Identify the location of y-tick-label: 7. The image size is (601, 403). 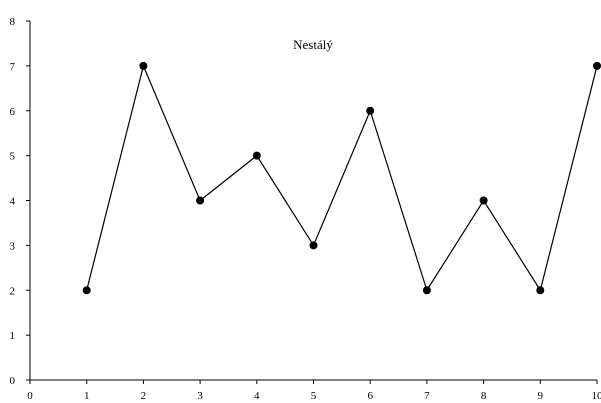
(13, 67).